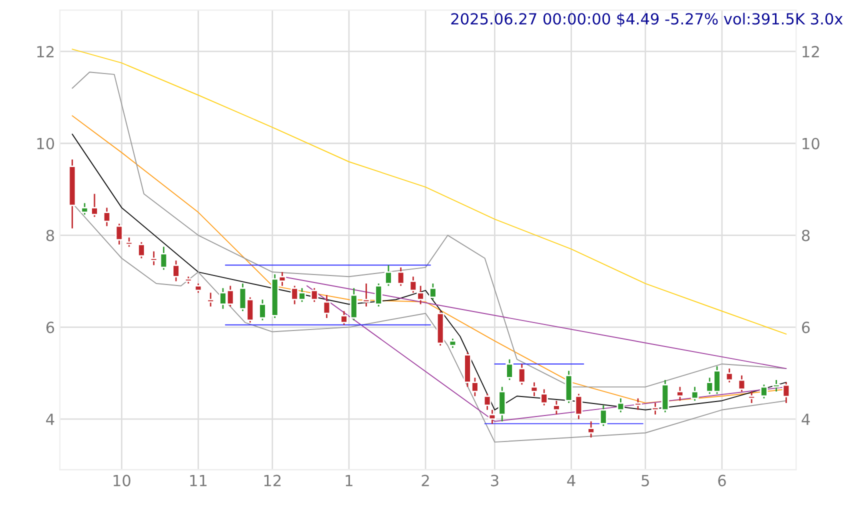  What do you see at coordinates (272, 480) in the screenshot?
I see `x-tick-label: 12` at bounding box center [272, 480].